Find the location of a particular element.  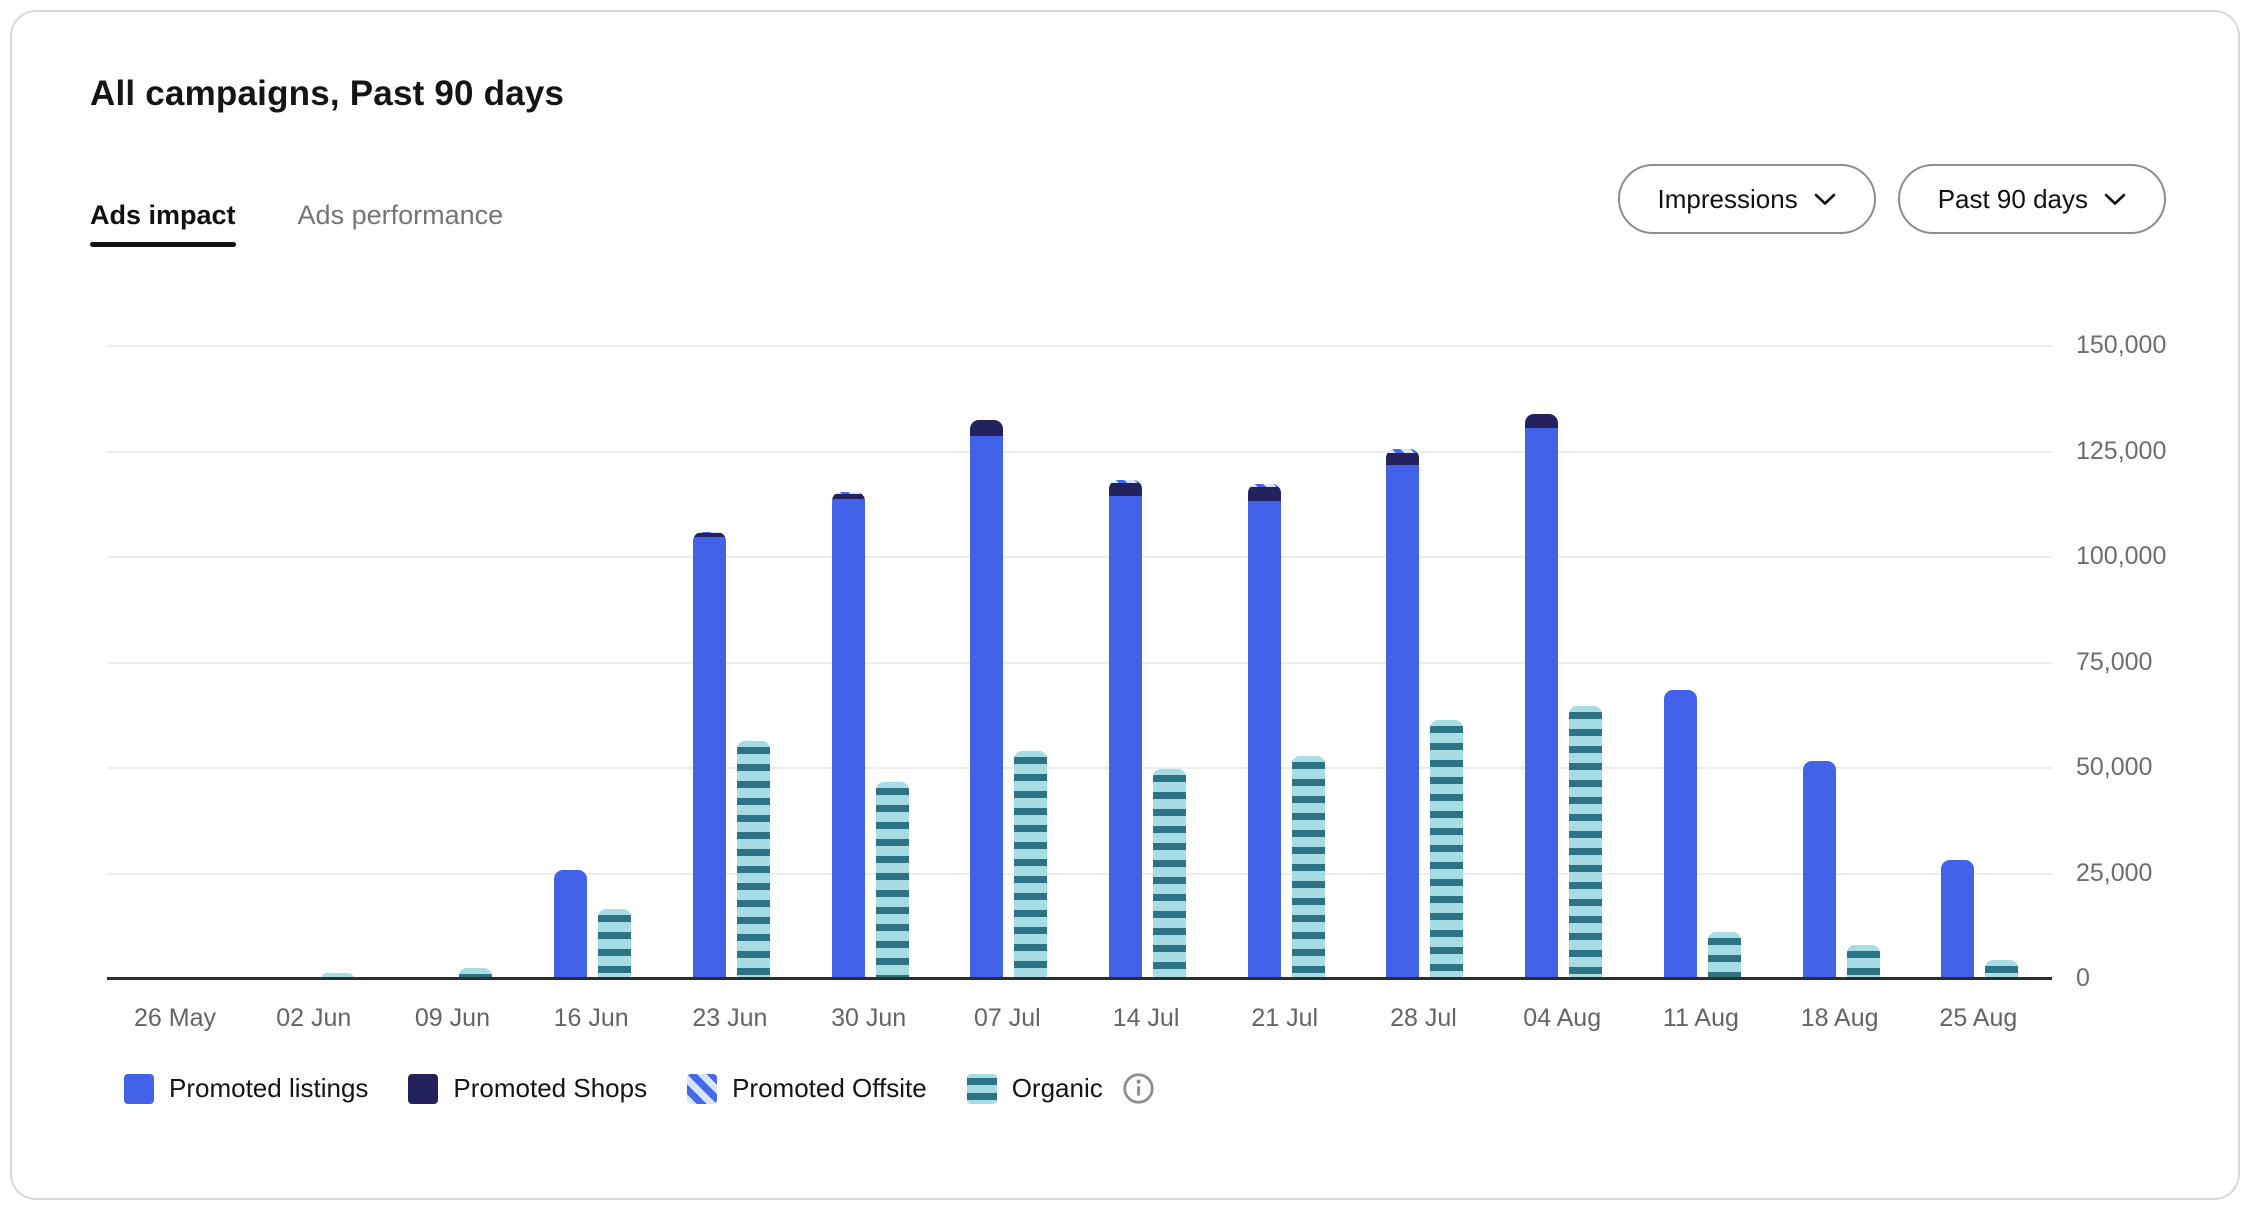

info-icon is located at coordinates (1138, 1088).